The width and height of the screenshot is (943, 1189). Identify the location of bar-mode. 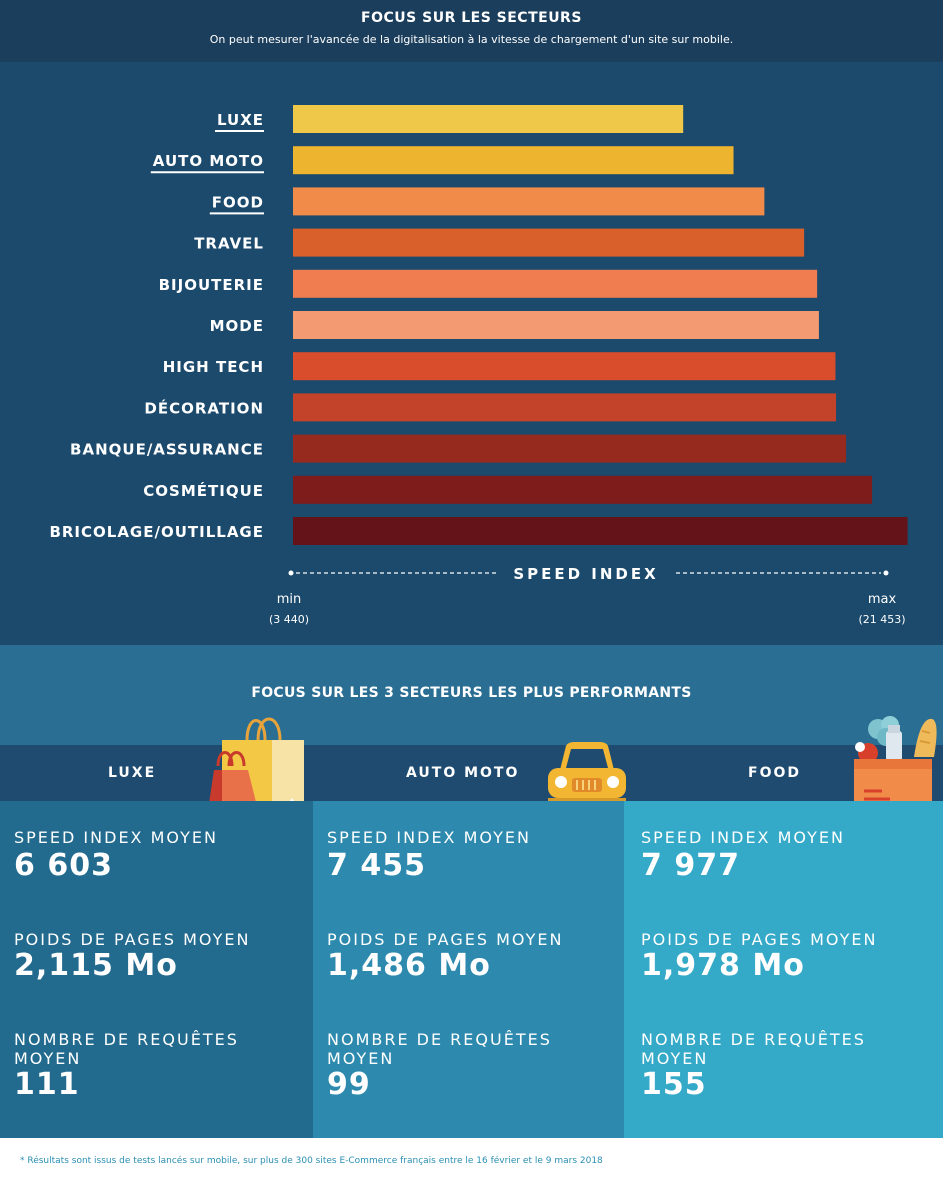
(556, 325).